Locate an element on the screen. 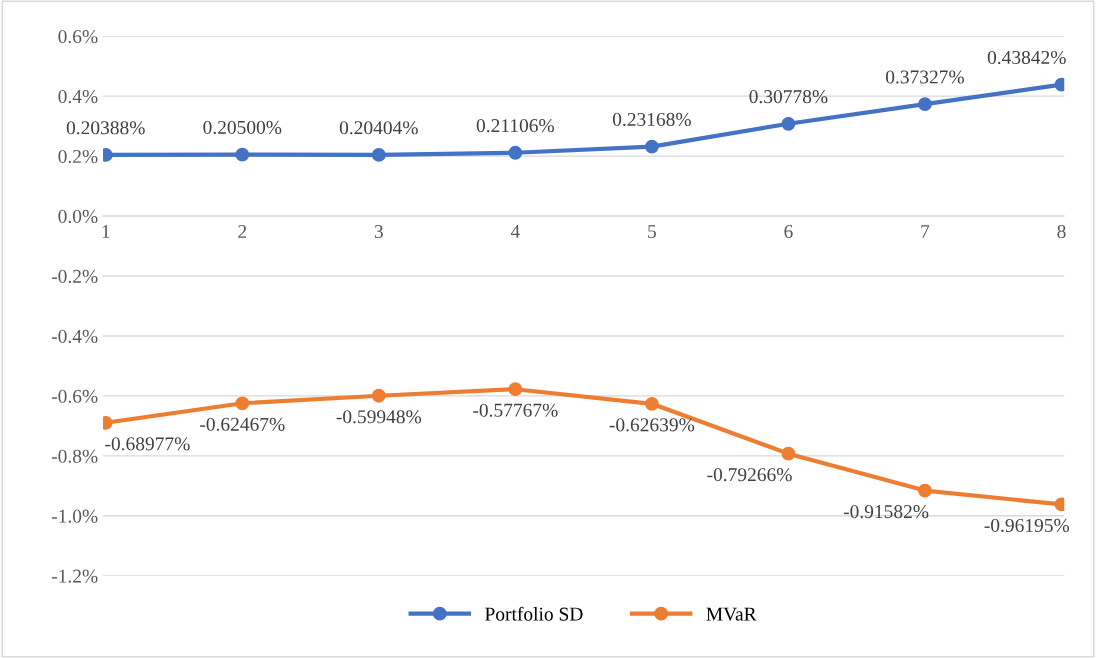 The height and width of the screenshot is (658, 1096). legend-label: MVaR is located at coordinates (731, 614).